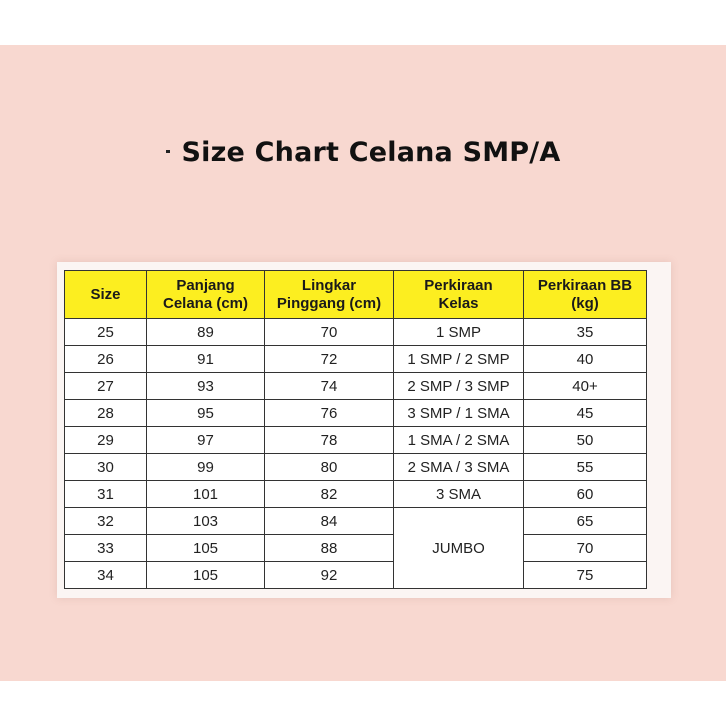 The width and height of the screenshot is (726, 726). Describe the element at coordinates (205, 467) in the screenshot. I see `cell-panjang: 99` at that location.